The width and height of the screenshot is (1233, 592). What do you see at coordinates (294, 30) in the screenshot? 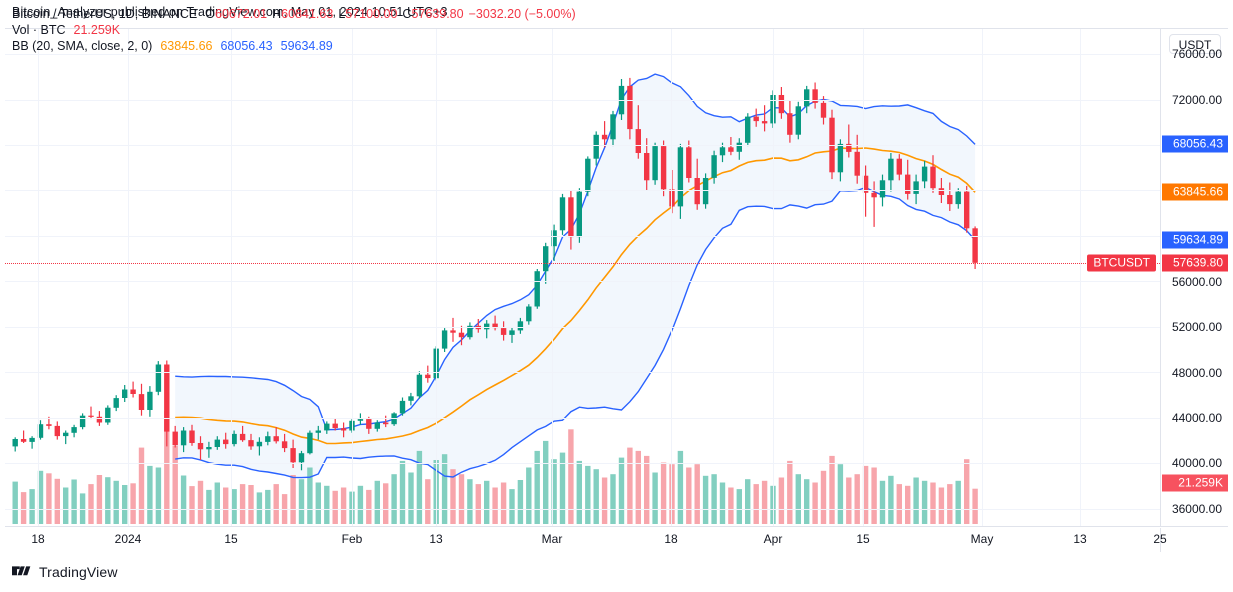
I see `legend-volume-row: Vol · BTC 21.259K` at bounding box center [294, 30].